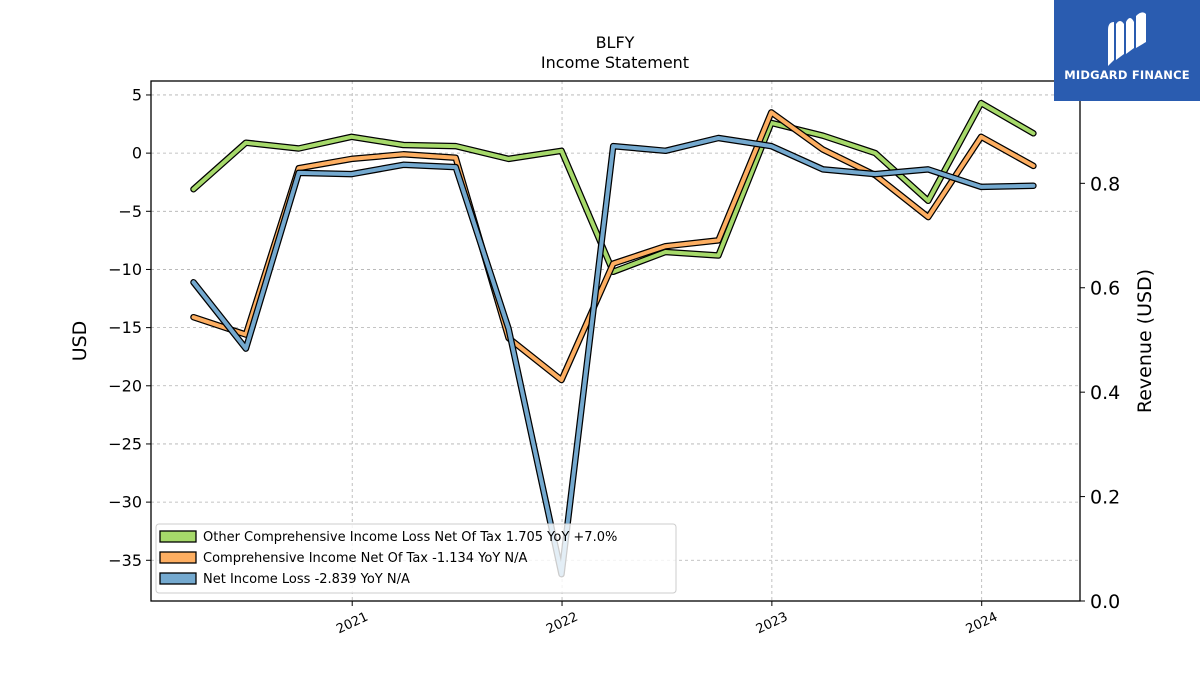  Describe the element at coordinates (137, 153) in the screenshot. I see `y-tick-label: 0` at that location.